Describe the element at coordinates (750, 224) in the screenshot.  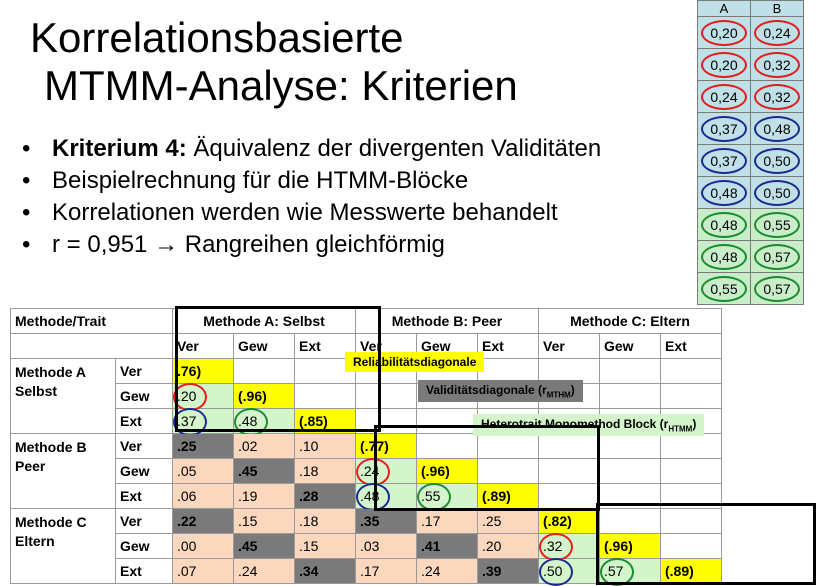
I see `rank-row: 0,48 0,55` at that location.